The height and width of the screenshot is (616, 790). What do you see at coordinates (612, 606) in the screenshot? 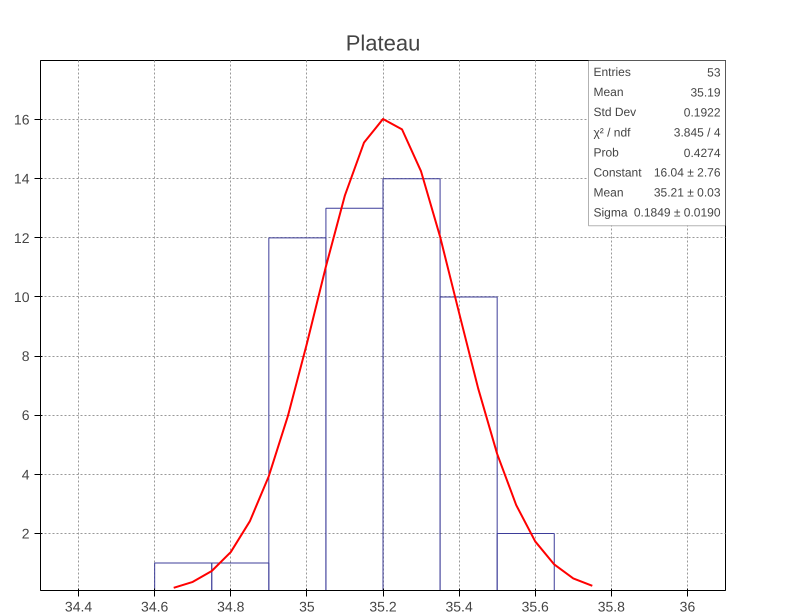
I see `x-tick-label: 35.8` at bounding box center [612, 606].